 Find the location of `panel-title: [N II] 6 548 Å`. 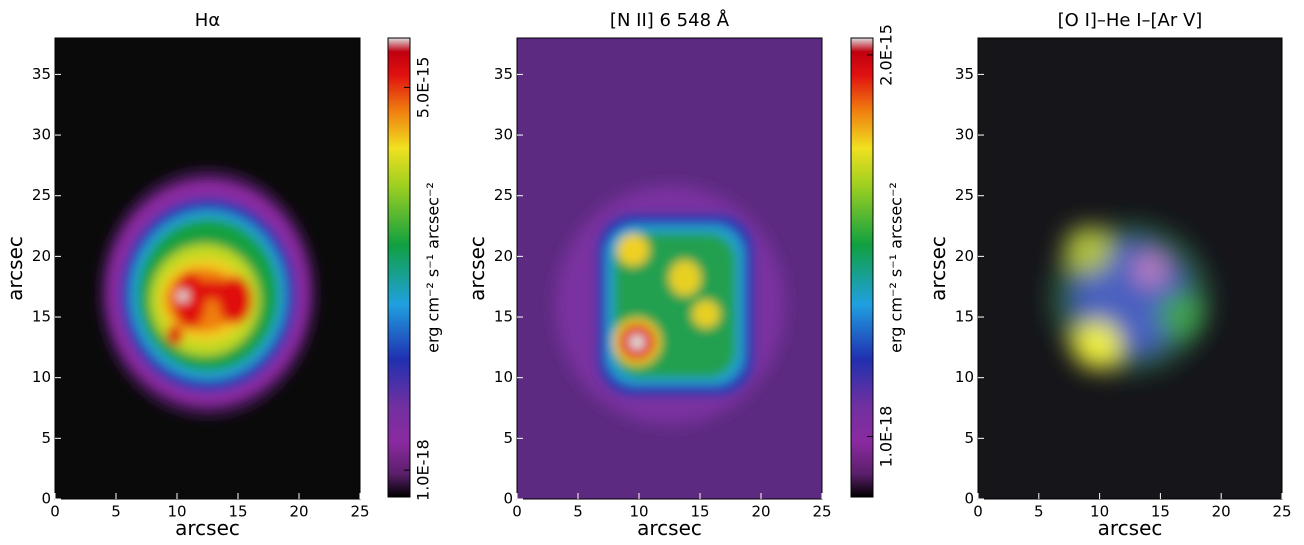

panel-title: [N II] 6 548 Å is located at coordinates (670, 20).